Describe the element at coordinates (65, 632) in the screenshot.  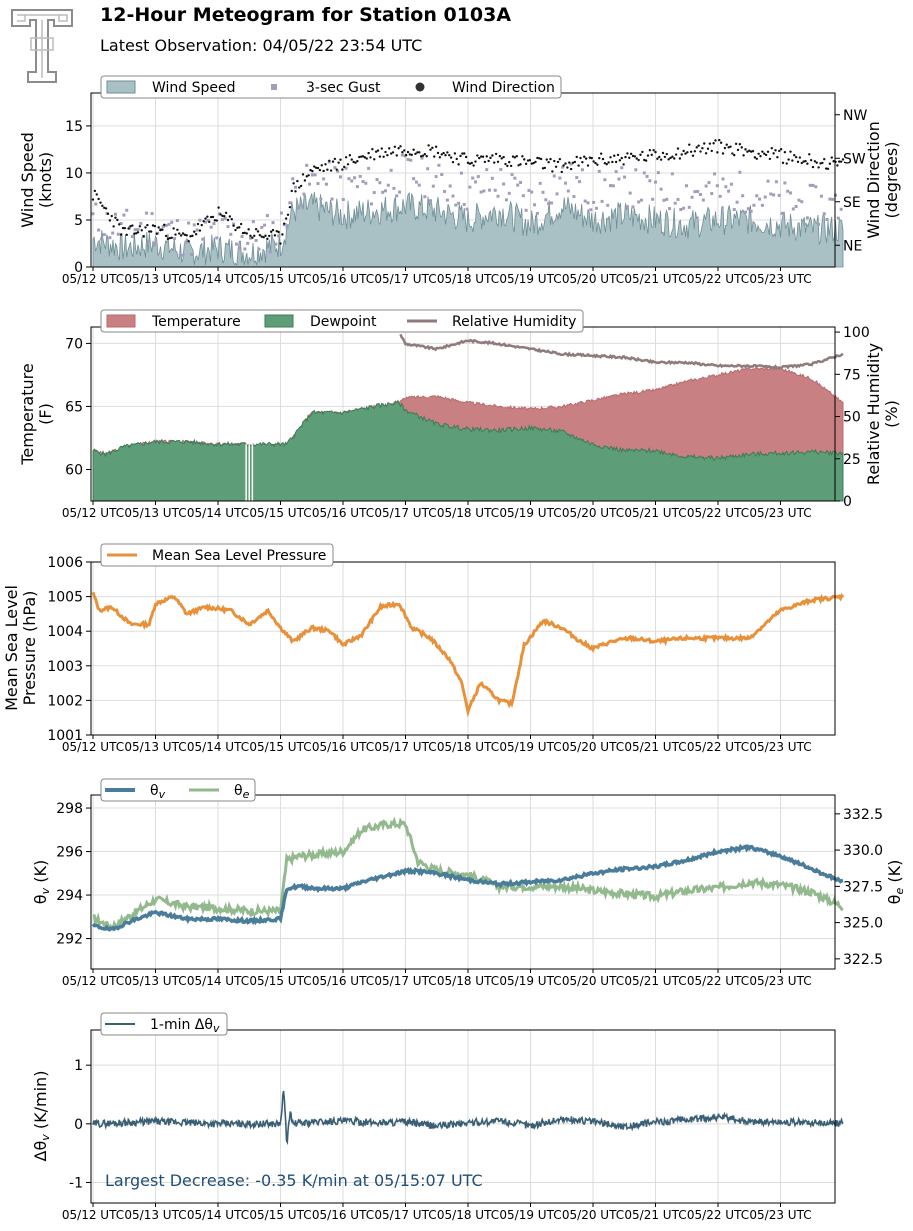
I see `y-tick-label: 1004` at that location.